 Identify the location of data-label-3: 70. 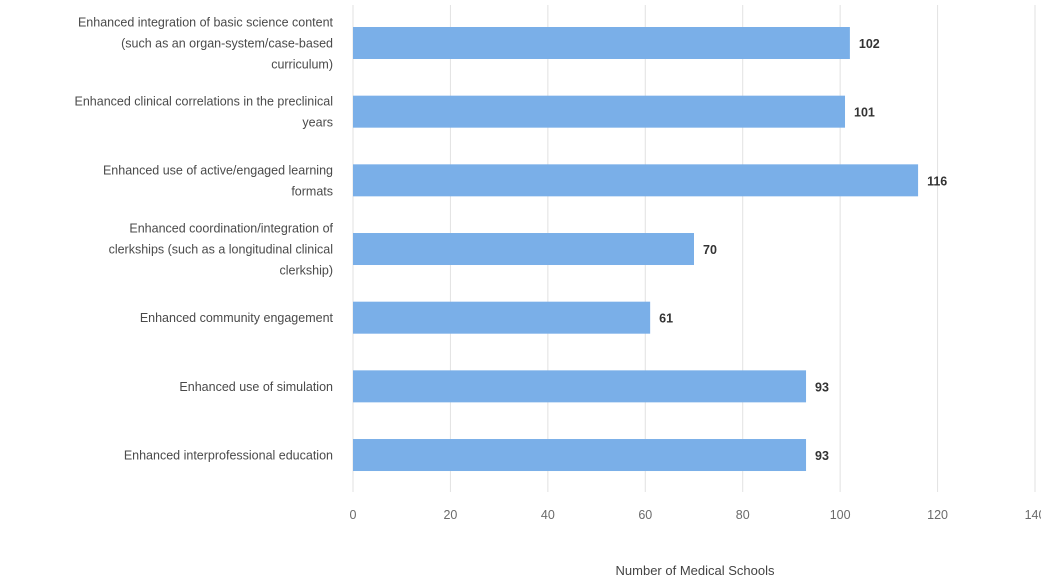
(710, 250).